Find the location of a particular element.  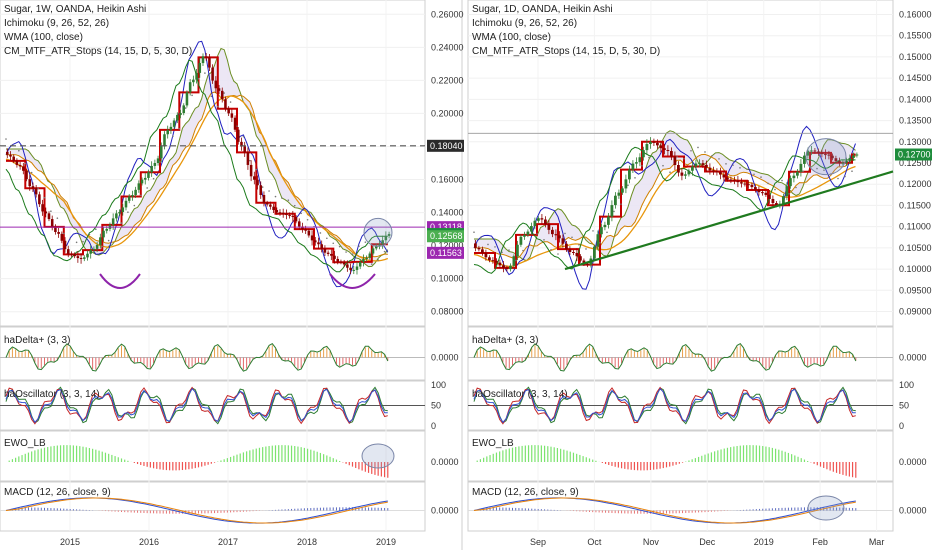

right-price-tick: 0.15000 is located at coordinates (915, 57).